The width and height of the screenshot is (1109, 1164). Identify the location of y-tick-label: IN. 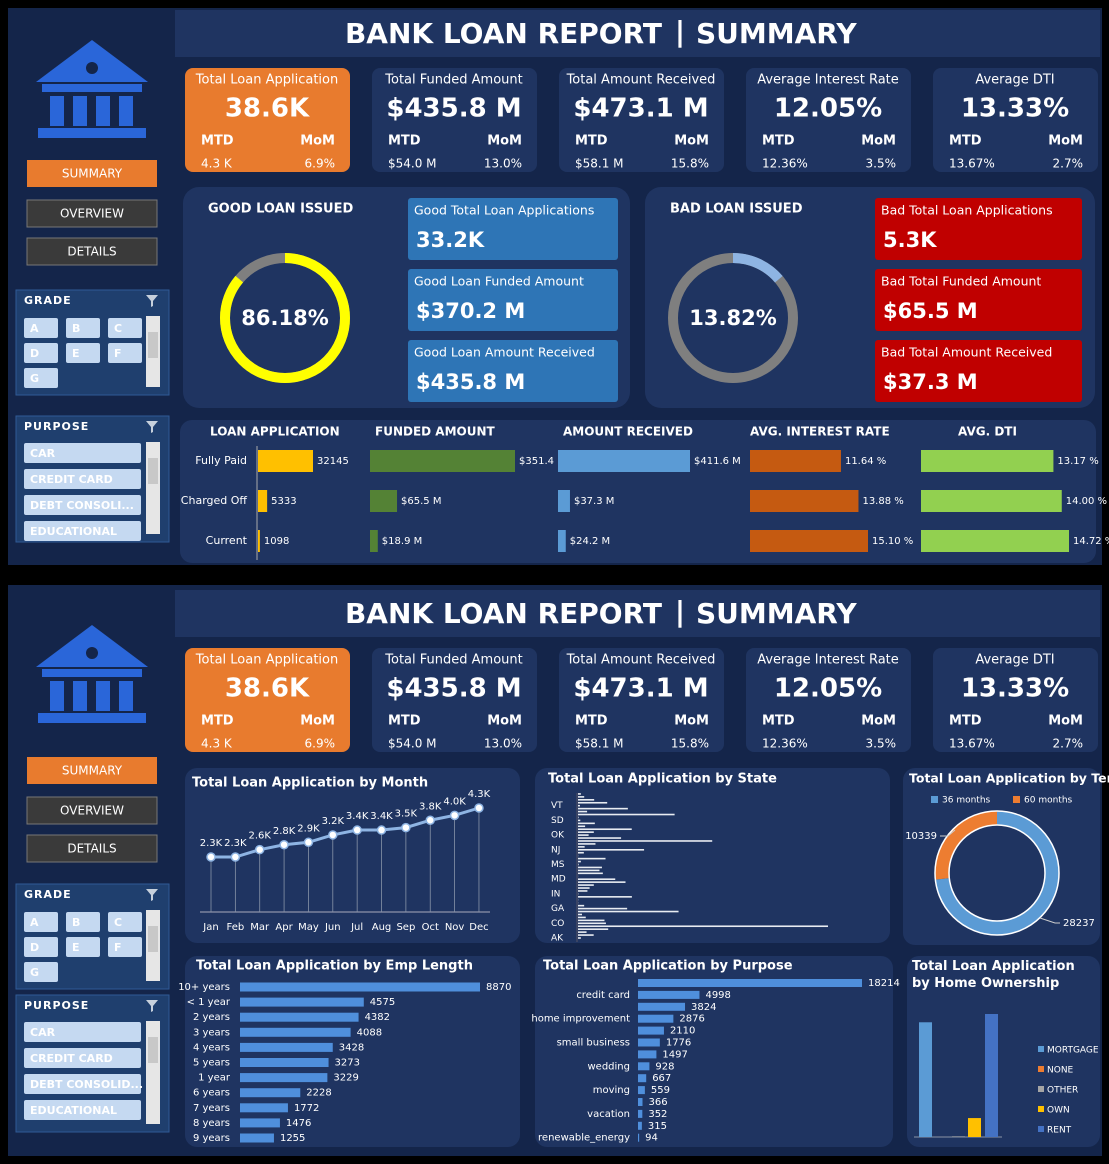
(555, 894).